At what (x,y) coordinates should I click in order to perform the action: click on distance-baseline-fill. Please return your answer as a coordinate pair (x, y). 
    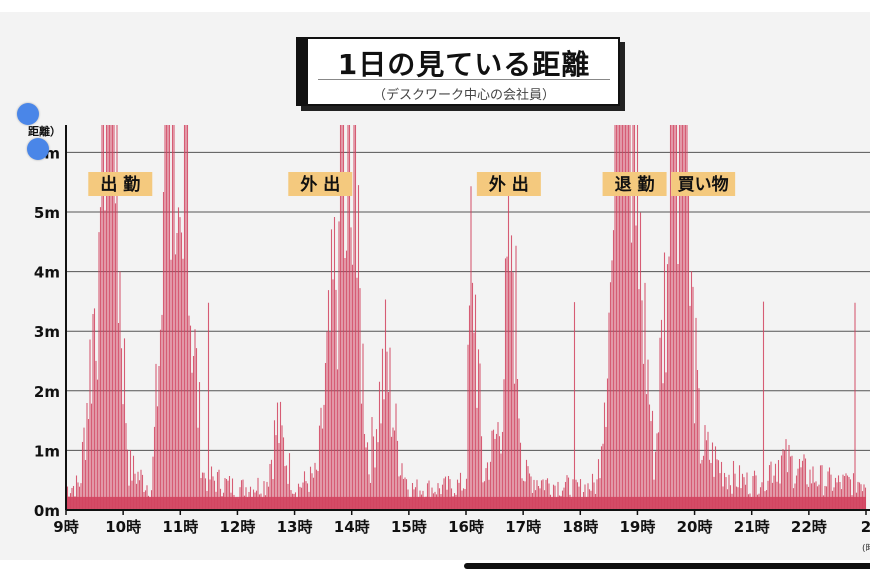
    Looking at the image, I should click on (466, 503).